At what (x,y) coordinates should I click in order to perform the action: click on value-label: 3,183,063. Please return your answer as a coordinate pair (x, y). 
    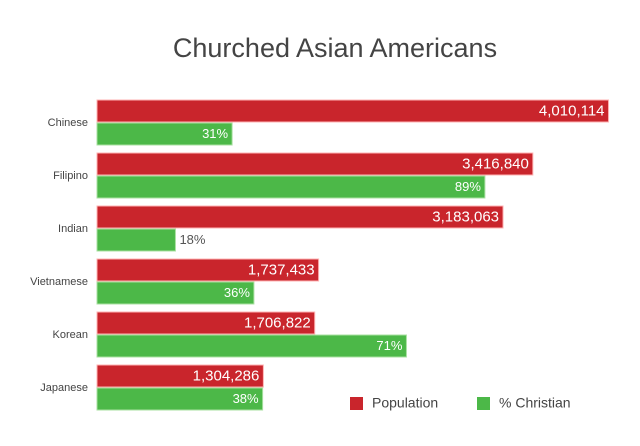
    Looking at the image, I should click on (465, 216).